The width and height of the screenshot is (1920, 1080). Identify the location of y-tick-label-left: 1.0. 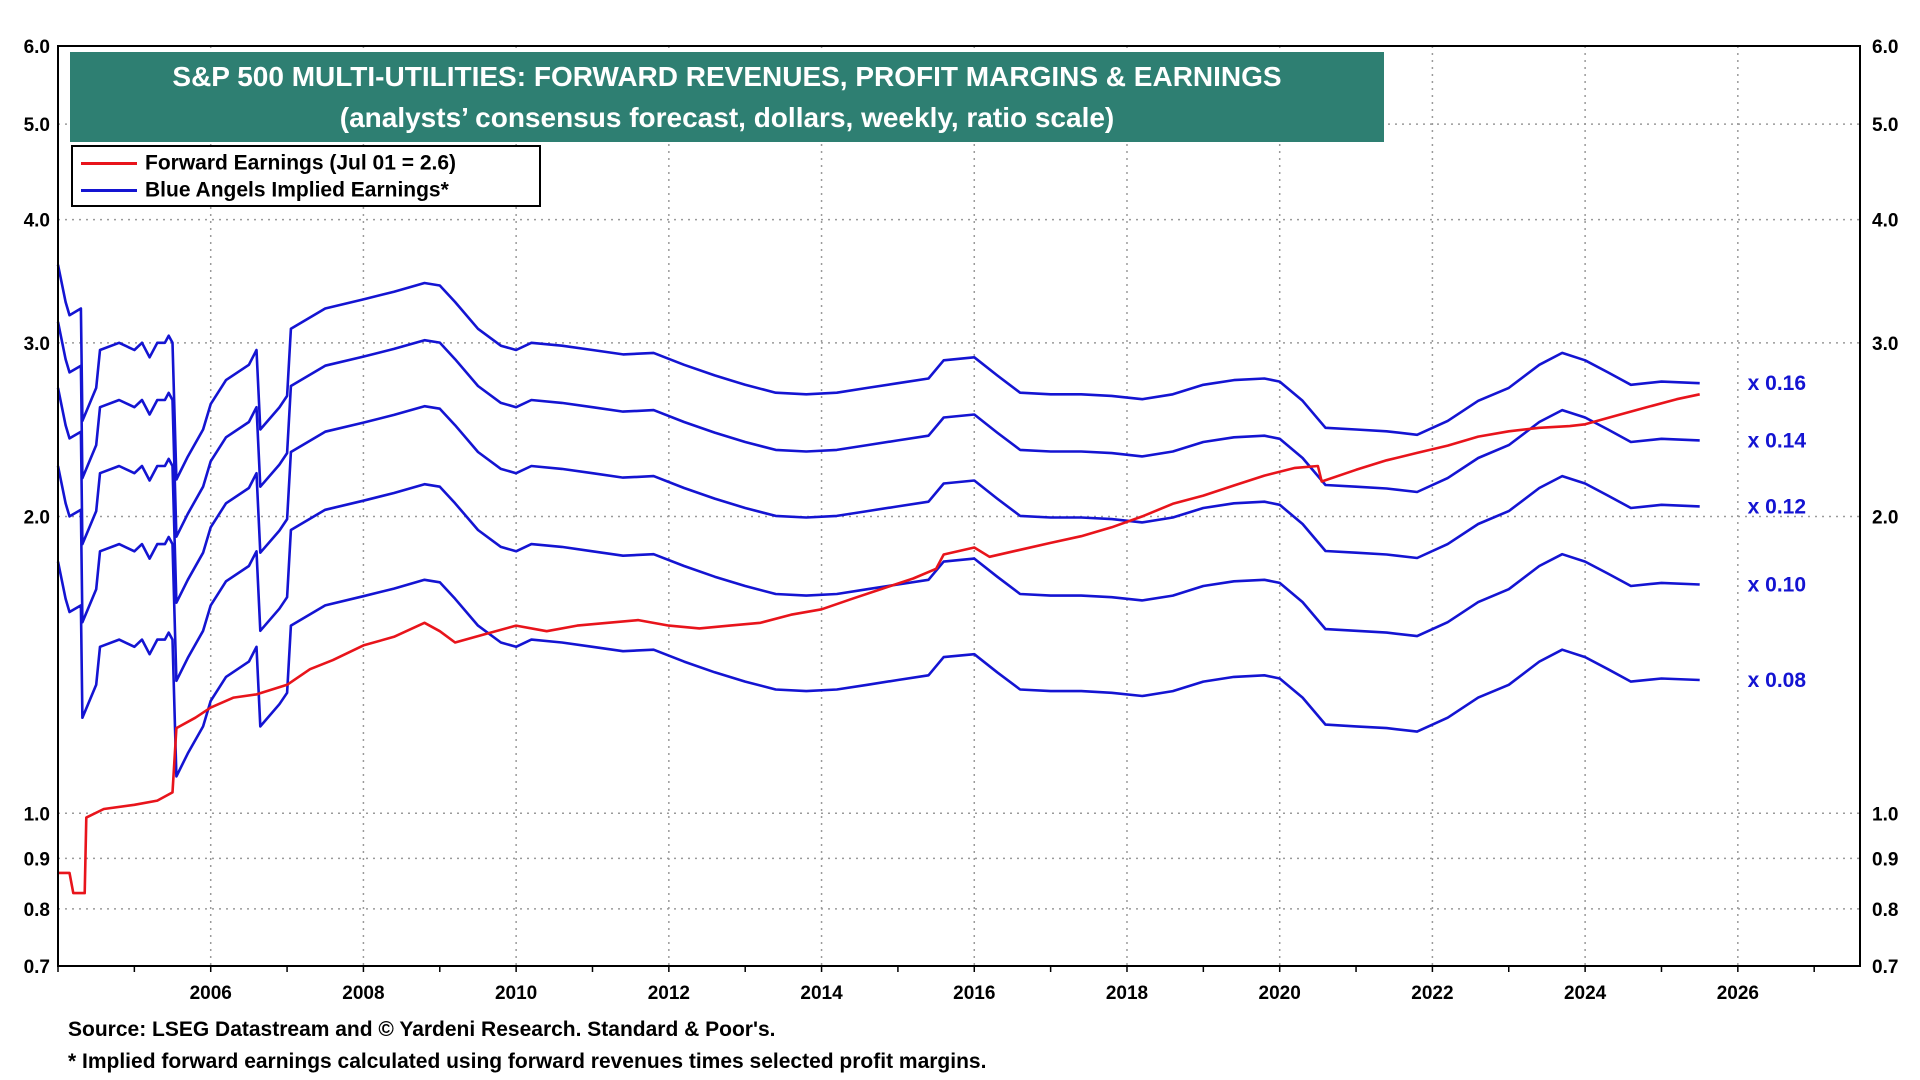
(37, 814).